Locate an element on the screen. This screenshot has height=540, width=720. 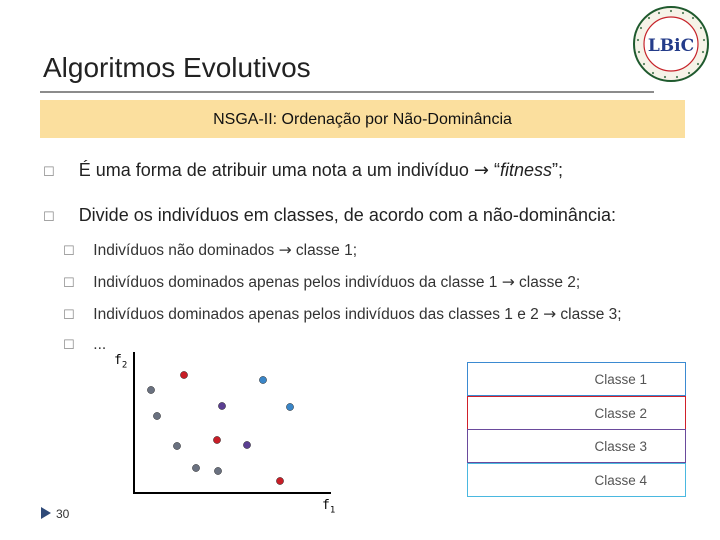
title-divider is located at coordinates (347, 92).